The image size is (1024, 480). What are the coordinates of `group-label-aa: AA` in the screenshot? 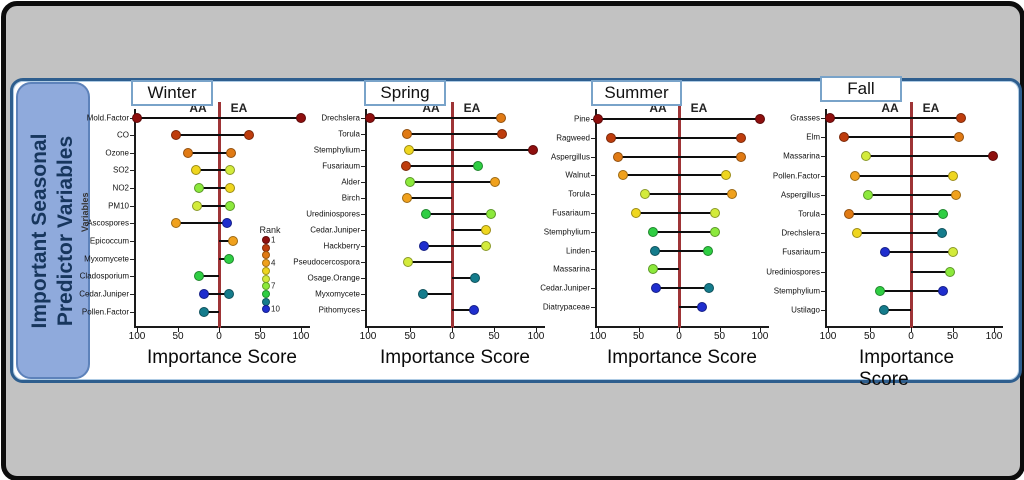 It's located at (890, 108).